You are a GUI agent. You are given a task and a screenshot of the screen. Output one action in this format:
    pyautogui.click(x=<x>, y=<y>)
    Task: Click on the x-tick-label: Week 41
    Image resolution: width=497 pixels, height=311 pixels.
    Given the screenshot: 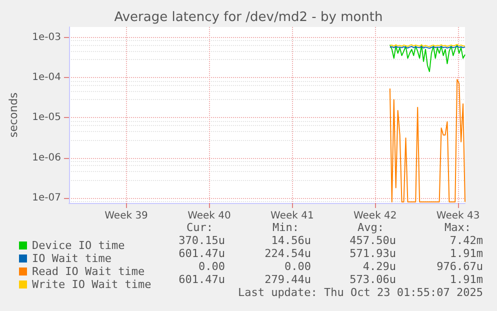 What is the action you would take?
    pyautogui.click(x=292, y=216)
    